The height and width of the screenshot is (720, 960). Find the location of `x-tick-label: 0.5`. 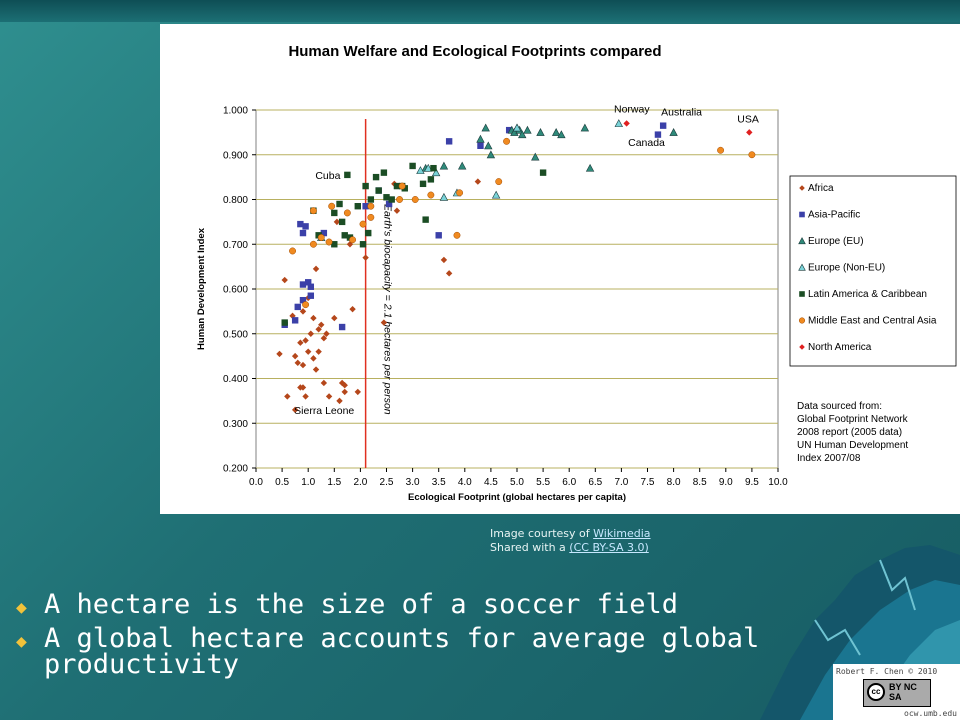

x-tick-label: 0.5 is located at coordinates (282, 482).